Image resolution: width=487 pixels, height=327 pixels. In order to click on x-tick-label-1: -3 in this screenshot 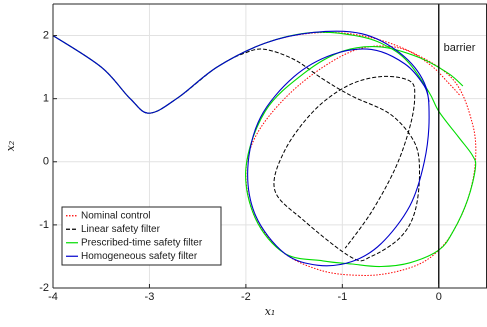, I will do `click(150, 297)`.